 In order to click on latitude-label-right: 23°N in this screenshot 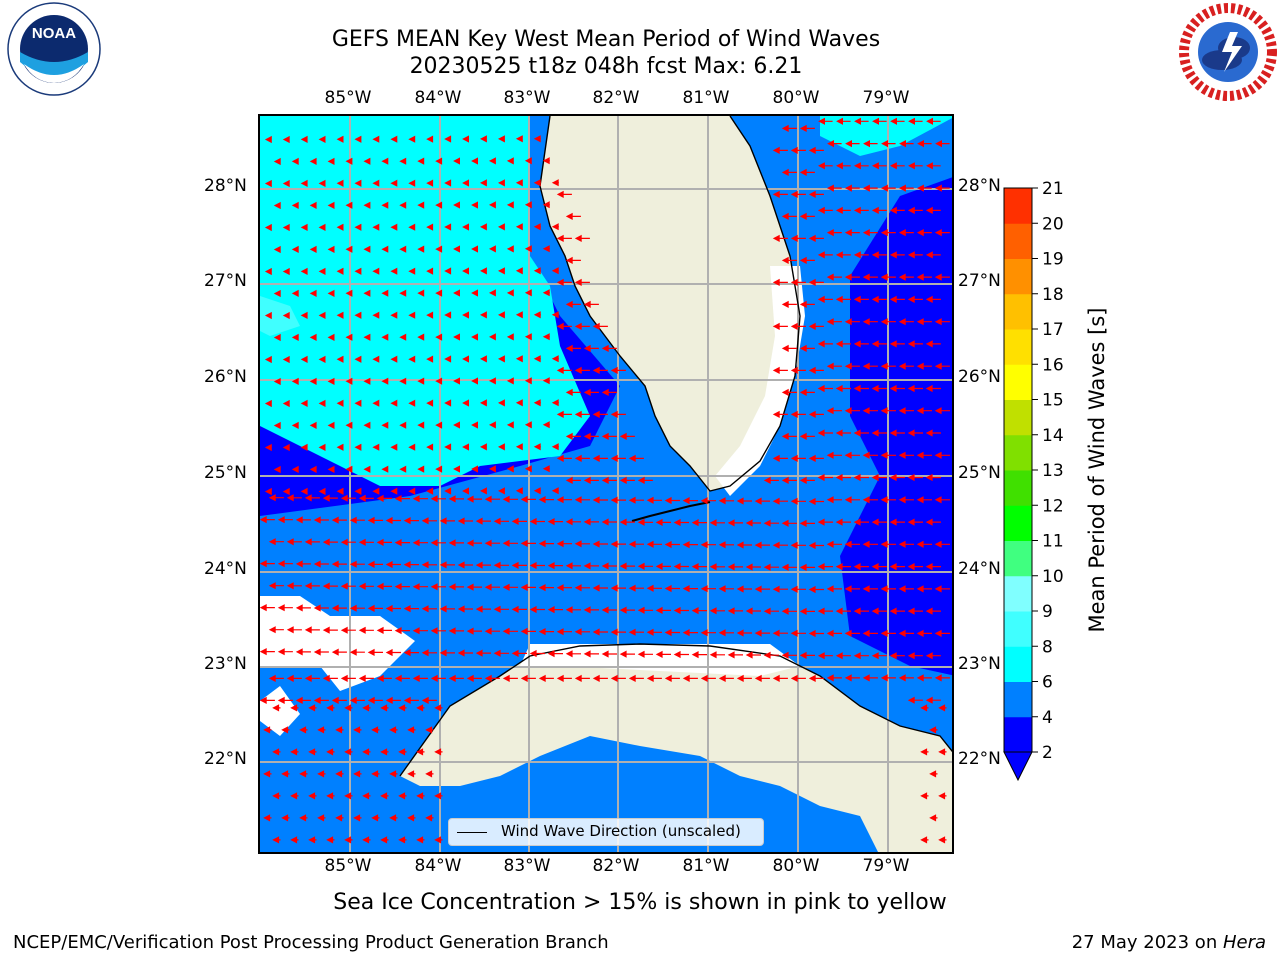, I will do `click(979, 664)`.